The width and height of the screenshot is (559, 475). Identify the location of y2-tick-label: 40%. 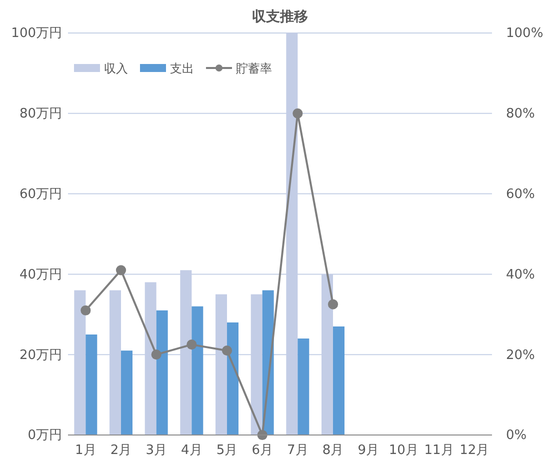
(520, 274).